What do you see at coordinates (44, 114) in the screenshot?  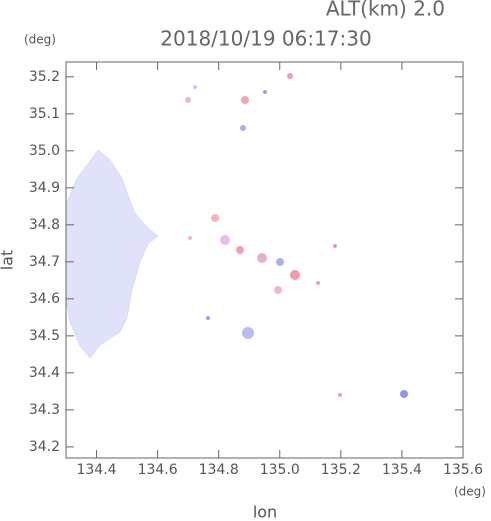 I see `y-tick-label: 35.1` at bounding box center [44, 114].